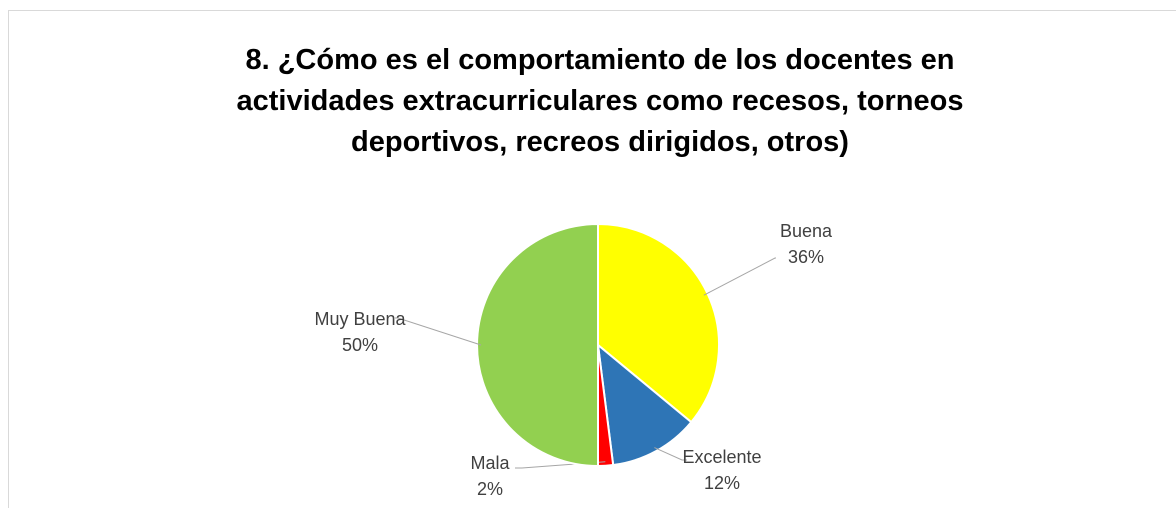  I want to click on data-label-name: Mala, so click(490, 463).